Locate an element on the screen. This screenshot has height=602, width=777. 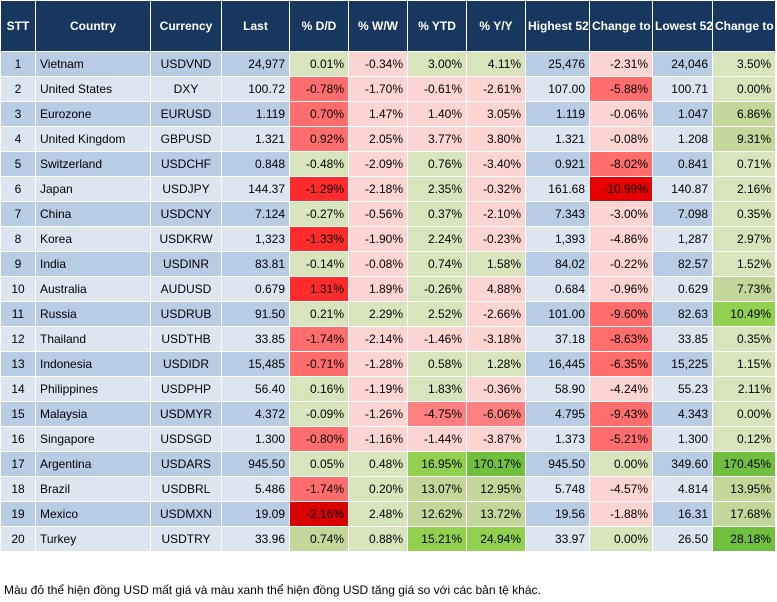
cell-country: Indonesia is located at coordinates (93, 364).